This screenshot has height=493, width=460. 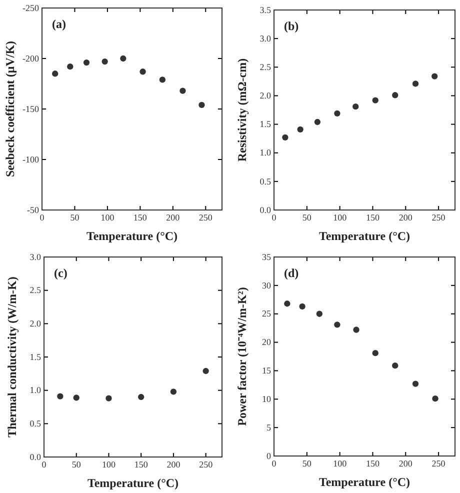 What do you see at coordinates (266, 9) in the screenshot?
I see `y-tick-label: 3.5` at bounding box center [266, 9].